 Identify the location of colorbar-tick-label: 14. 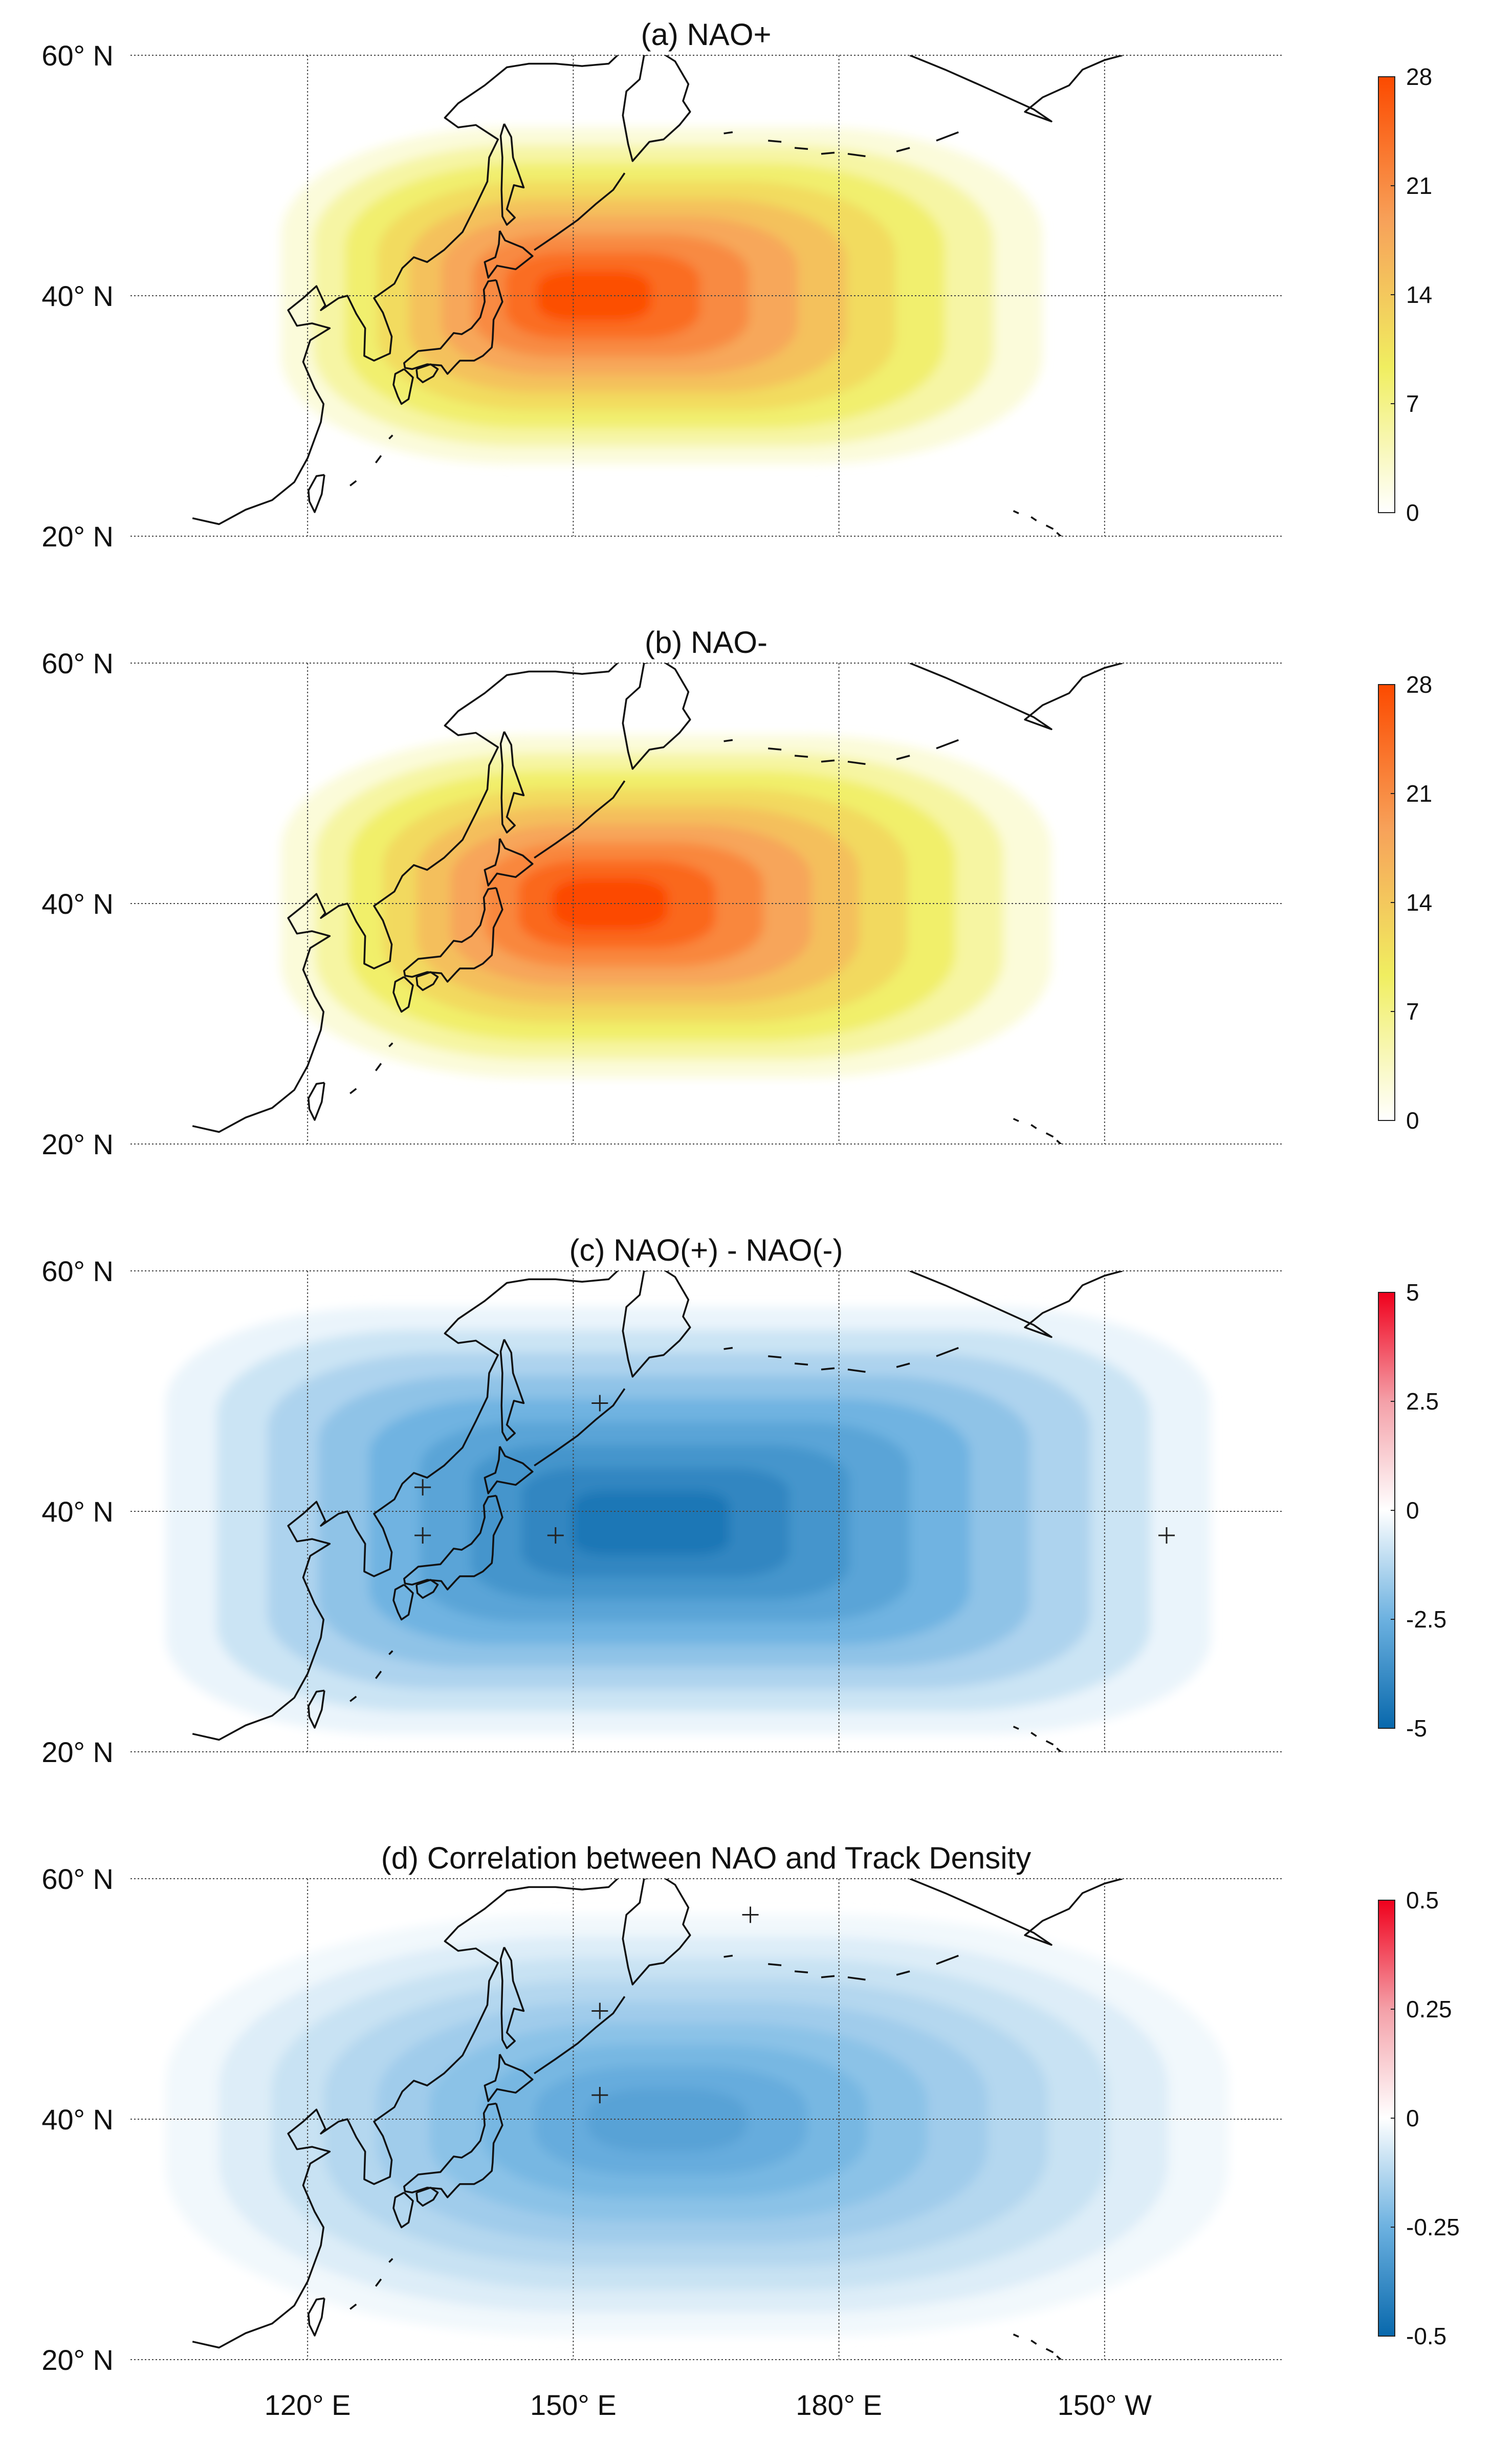
(1419, 902).